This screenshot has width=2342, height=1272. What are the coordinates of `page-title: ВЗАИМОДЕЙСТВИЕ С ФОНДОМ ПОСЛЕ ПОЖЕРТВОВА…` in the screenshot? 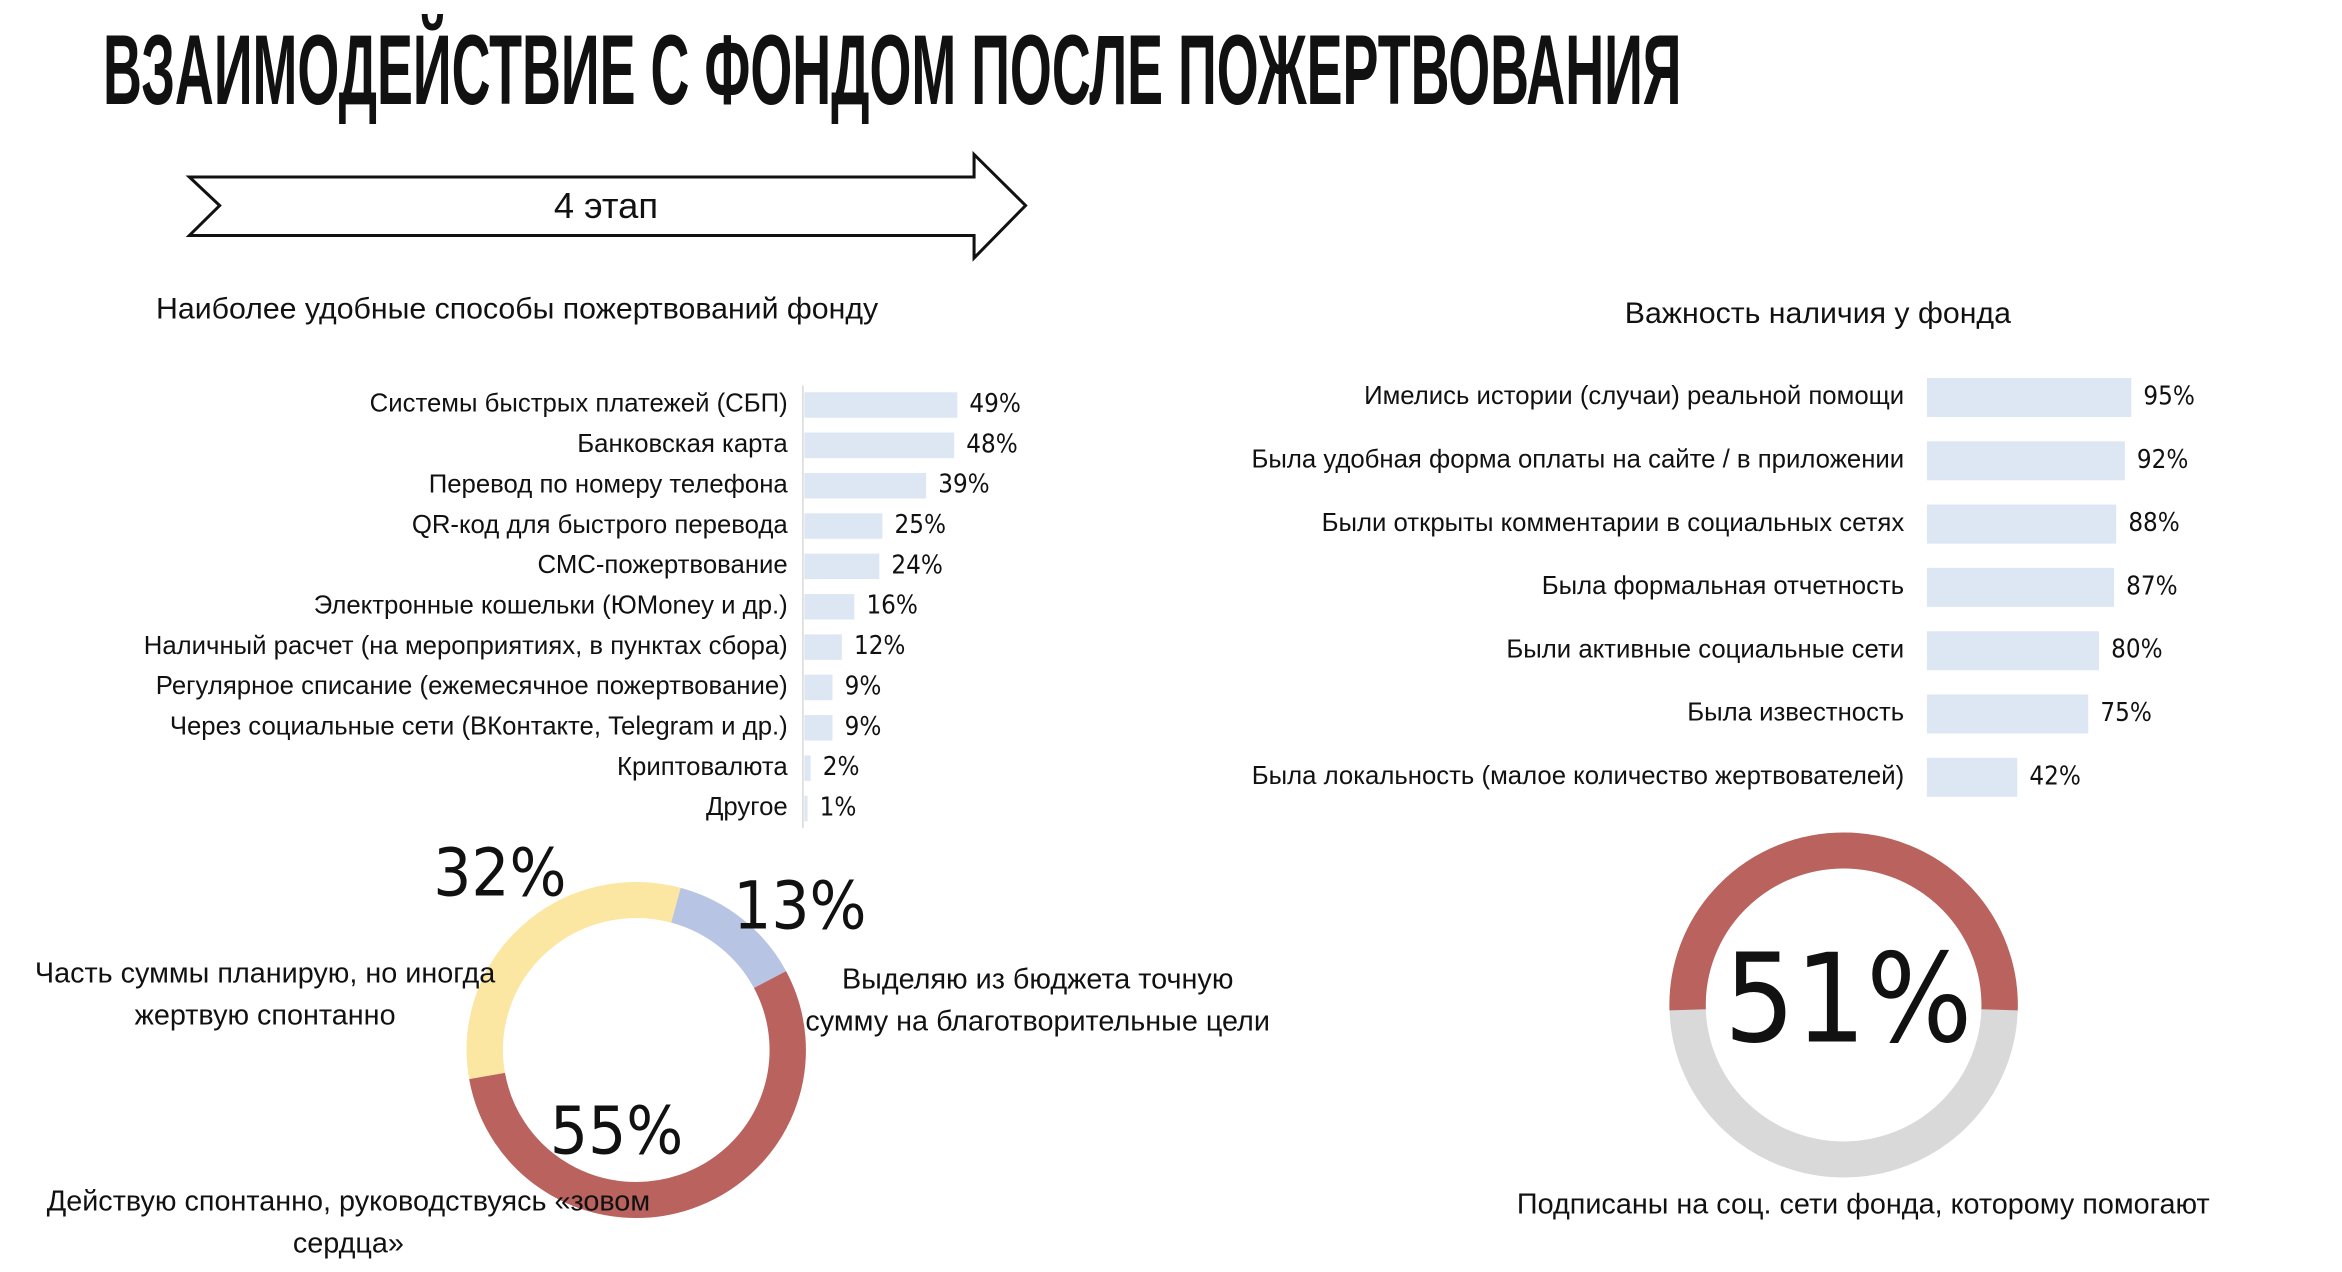 It's located at (892, 70).